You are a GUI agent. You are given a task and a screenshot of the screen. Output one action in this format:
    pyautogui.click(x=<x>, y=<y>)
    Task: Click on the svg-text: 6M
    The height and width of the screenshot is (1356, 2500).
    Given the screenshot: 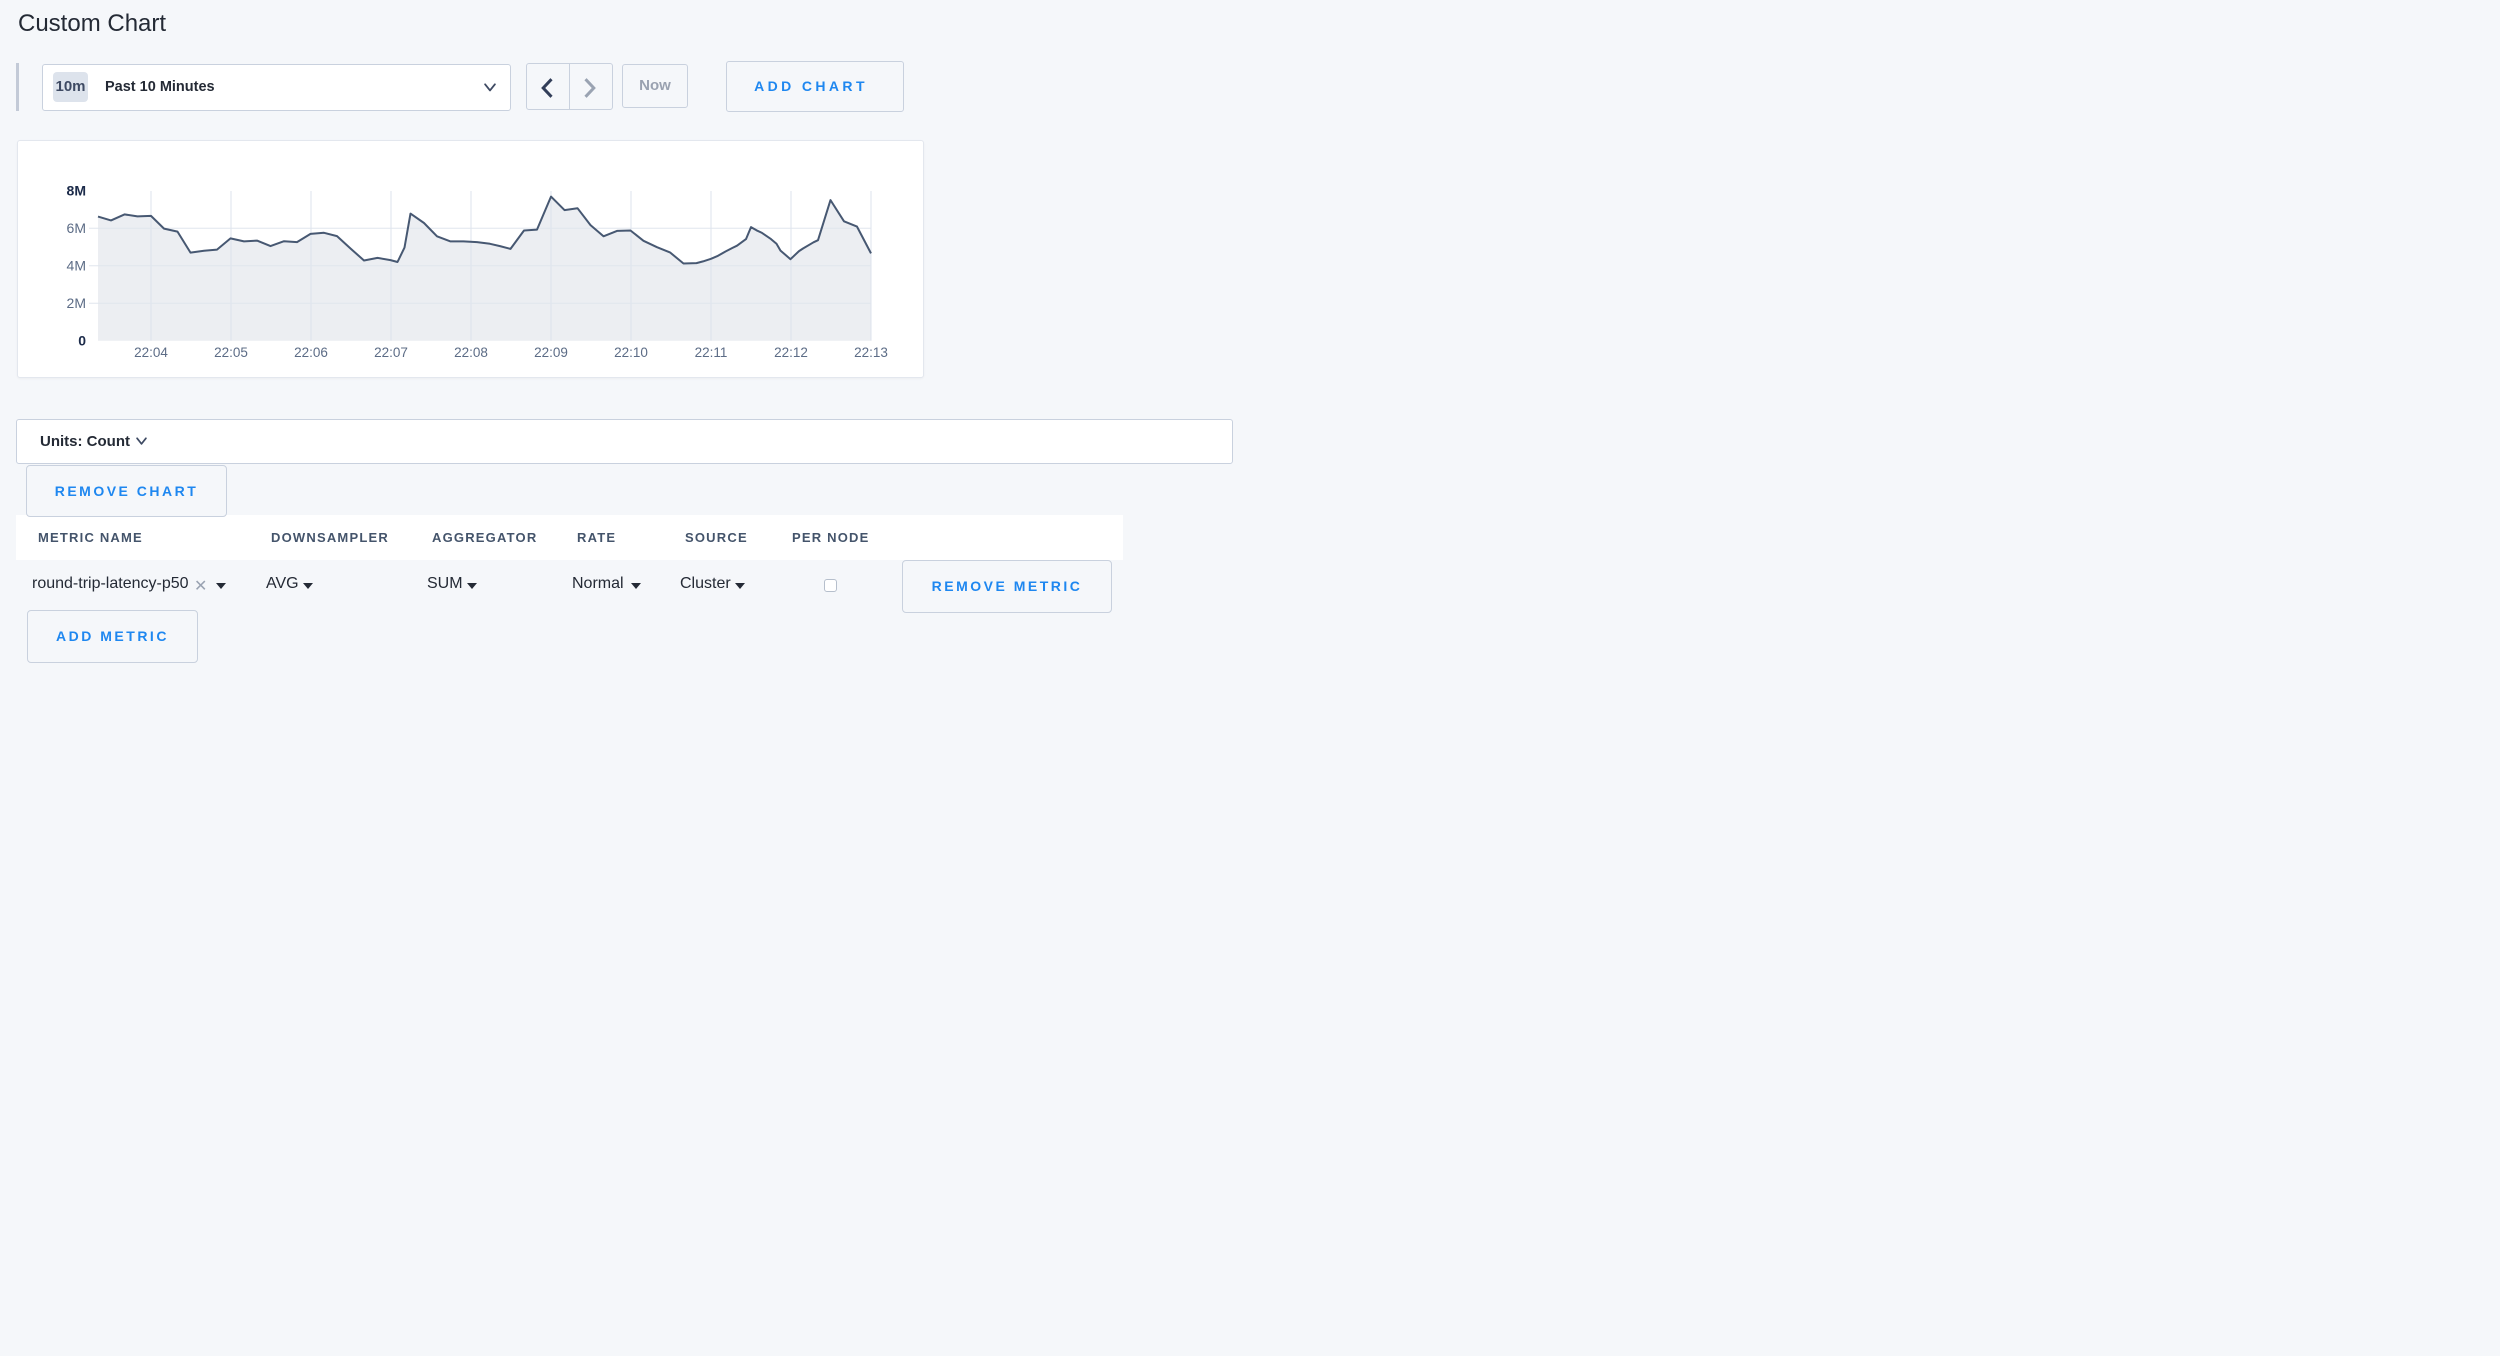 What is the action you would take?
    pyautogui.click(x=76, y=228)
    